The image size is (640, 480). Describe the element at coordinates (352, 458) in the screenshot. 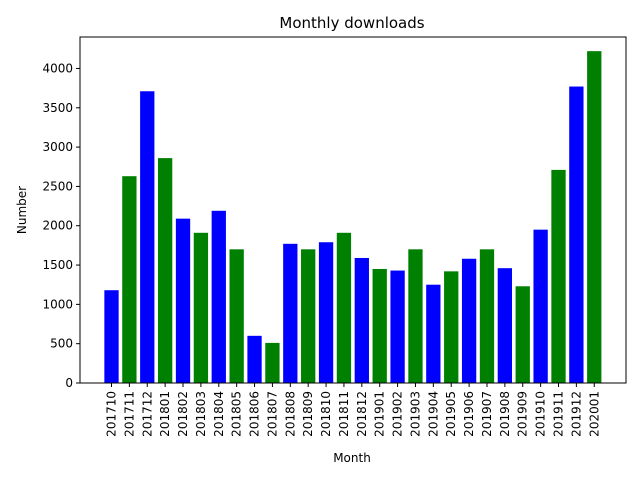

I see `x-axis-label: Month` at that location.